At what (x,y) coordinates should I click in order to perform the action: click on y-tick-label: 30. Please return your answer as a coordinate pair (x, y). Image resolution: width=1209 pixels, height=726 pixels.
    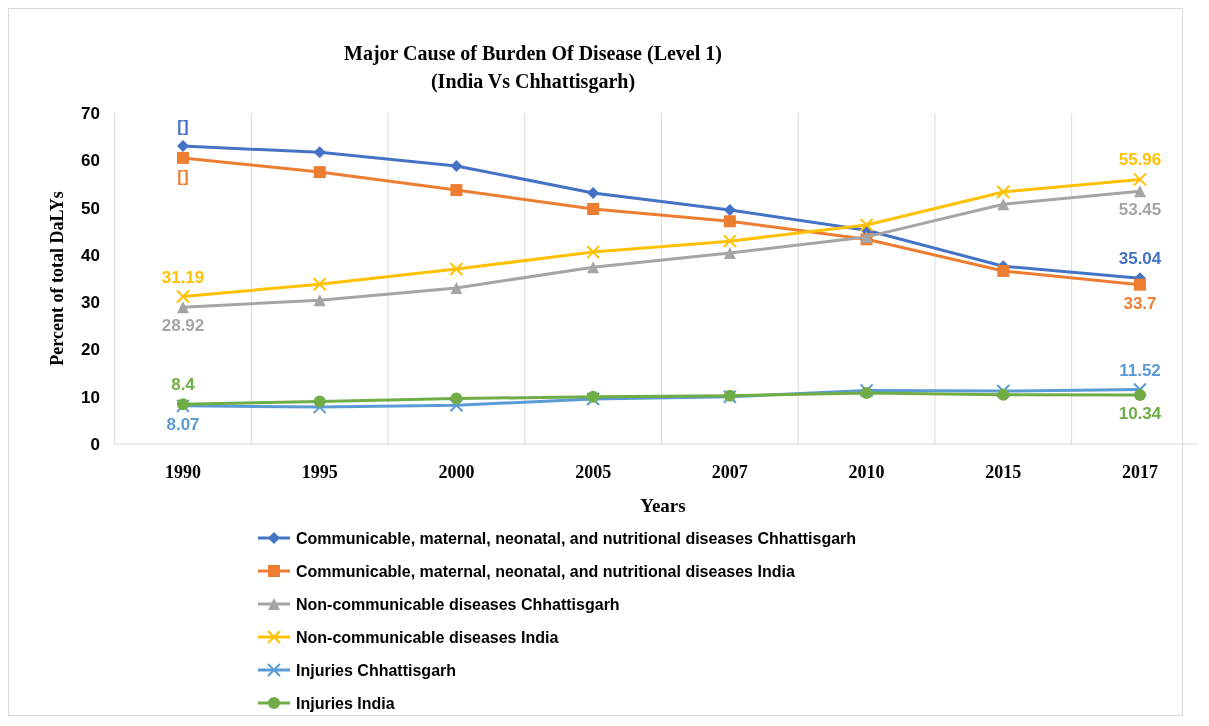
    Looking at the image, I should click on (90, 303).